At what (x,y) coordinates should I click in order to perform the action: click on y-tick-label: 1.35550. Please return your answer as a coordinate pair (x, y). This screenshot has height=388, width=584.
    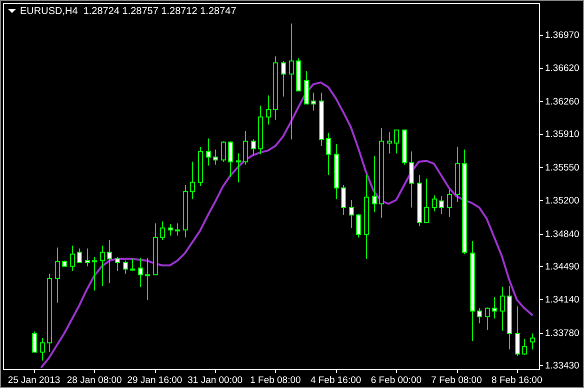
    Looking at the image, I should click on (562, 168).